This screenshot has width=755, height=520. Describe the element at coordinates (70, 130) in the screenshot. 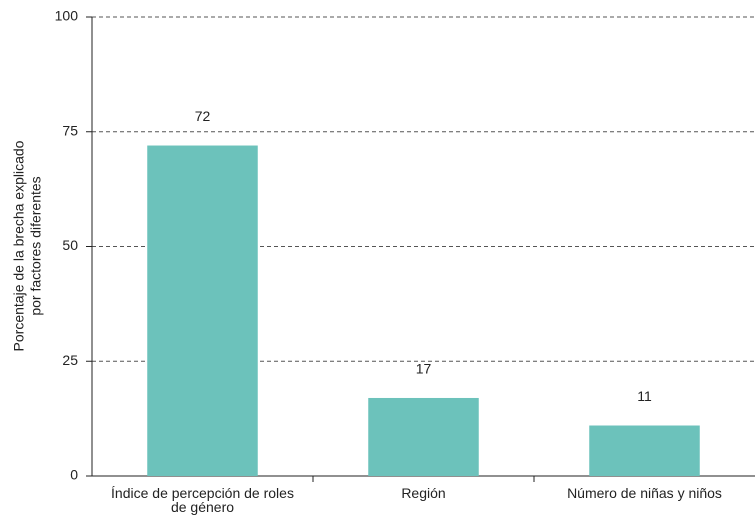

I see `y-tick-label: 75` at that location.